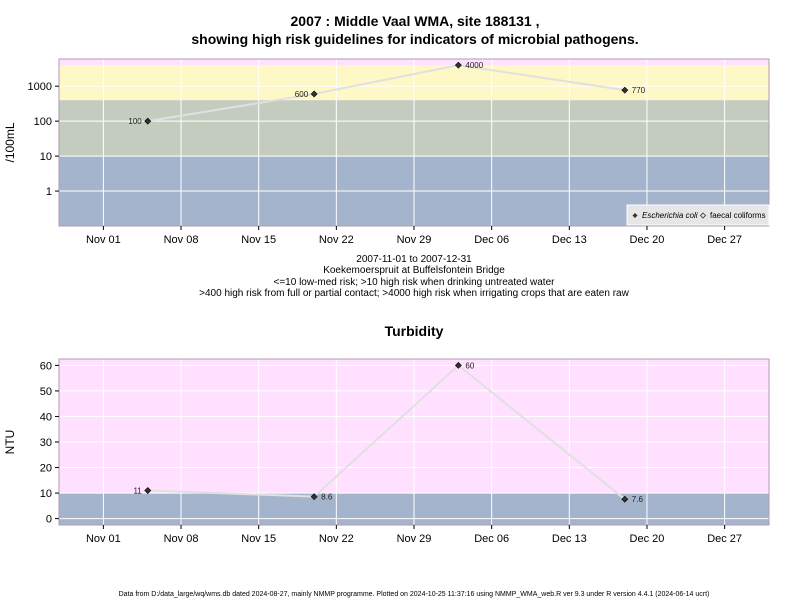  Describe the element at coordinates (639, 90) in the screenshot. I see `data-label: 770` at that location.